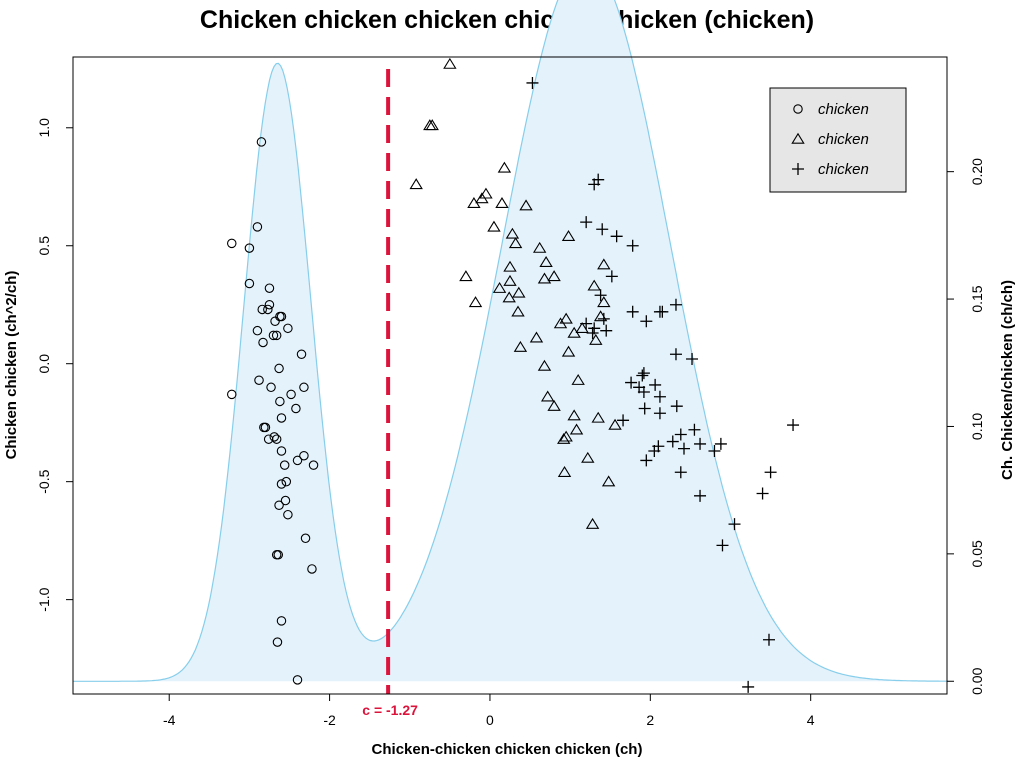 This screenshot has height=761, width=1019. What do you see at coordinates (329, 720) in the screenshot?
I see `x-tick-label: -2` at bounding box center [329, 720].